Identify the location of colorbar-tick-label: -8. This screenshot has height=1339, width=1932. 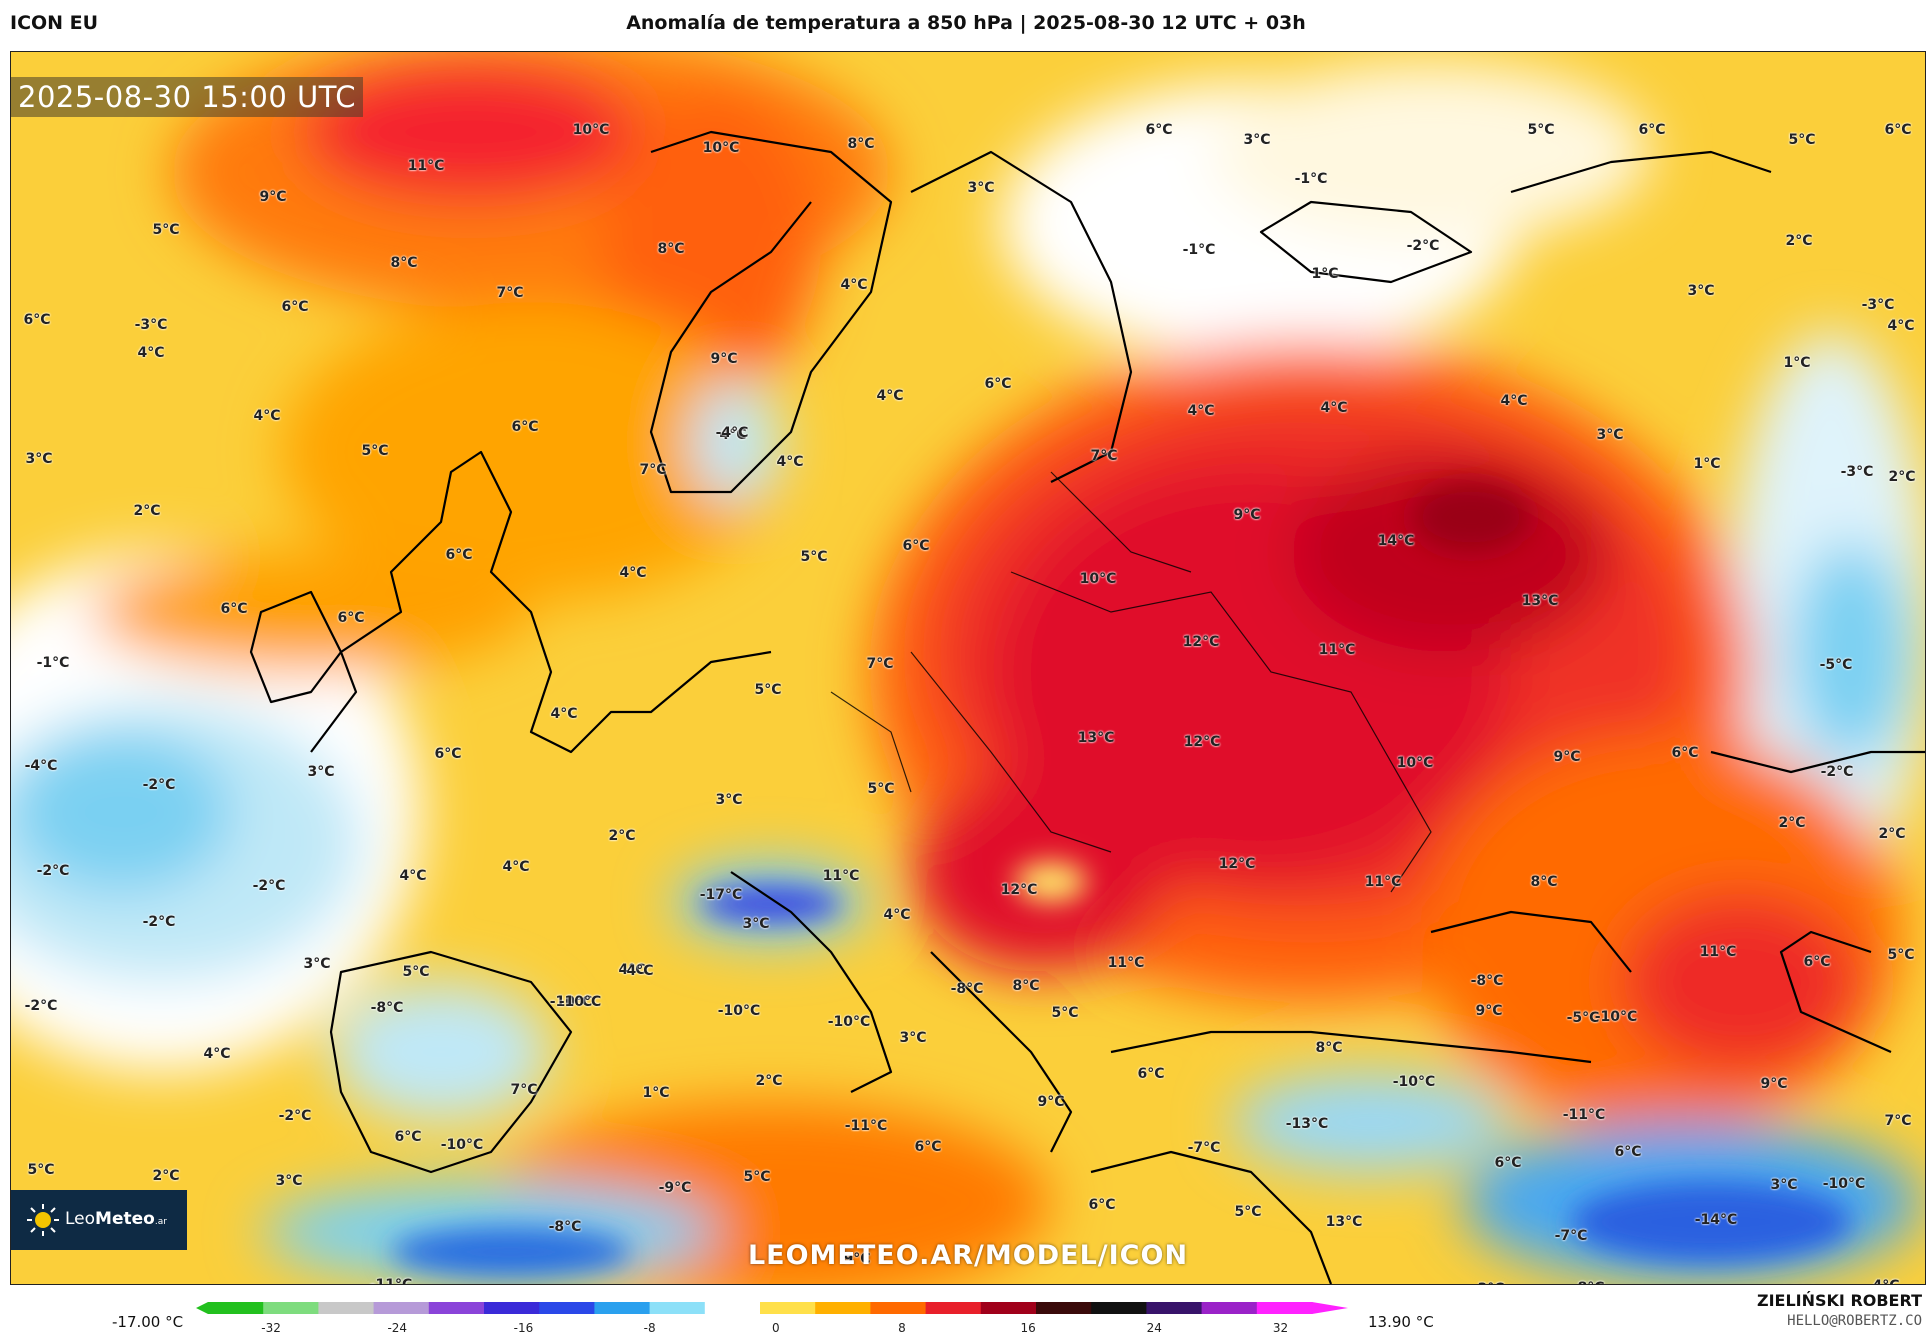
(650, 1328).